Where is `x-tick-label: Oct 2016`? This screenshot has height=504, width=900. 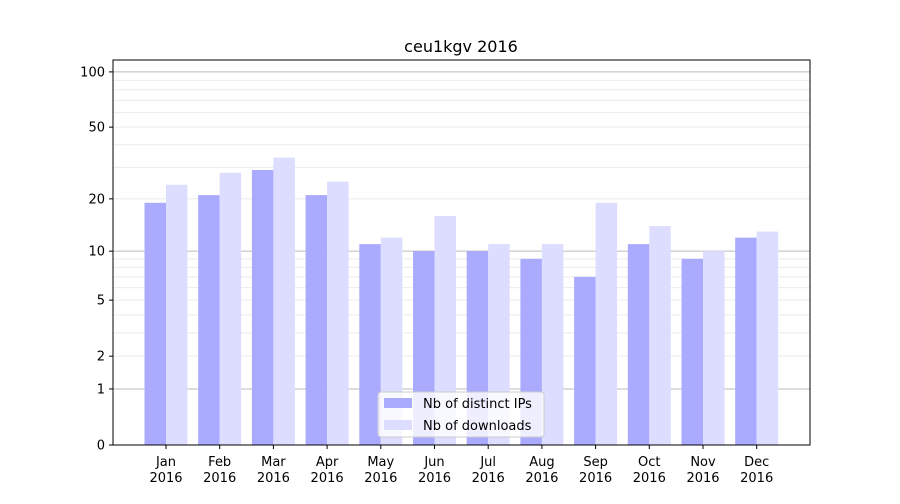
x-tick-label: Oct 2016 is located at coordinates (649, 470).